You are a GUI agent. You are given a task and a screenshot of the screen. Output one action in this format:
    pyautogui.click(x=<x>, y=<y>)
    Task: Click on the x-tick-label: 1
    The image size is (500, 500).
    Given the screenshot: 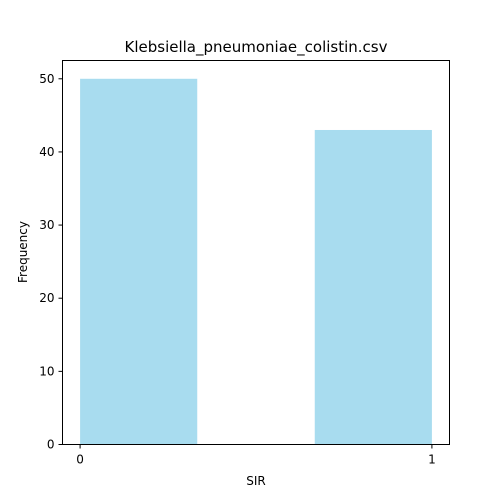 What is the action you would take?
    pyautogui.click(x=432, y=460)
    